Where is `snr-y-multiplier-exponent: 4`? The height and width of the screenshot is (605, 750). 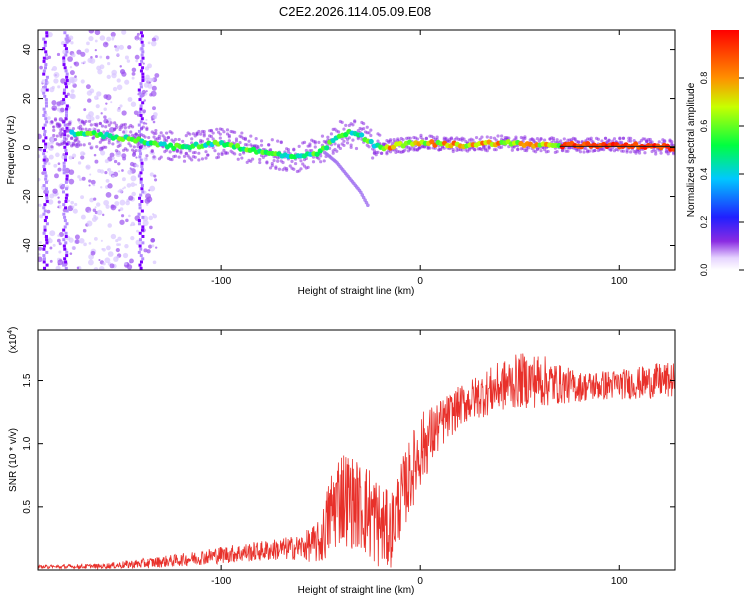 snr-y-multiplier-exponent: 4 is located at coordinates (10, 332).